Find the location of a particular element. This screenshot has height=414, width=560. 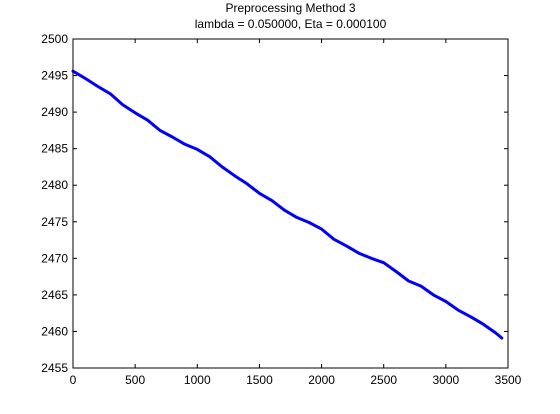

y-tick-label: 2460 is located at coordinates (54, 331).